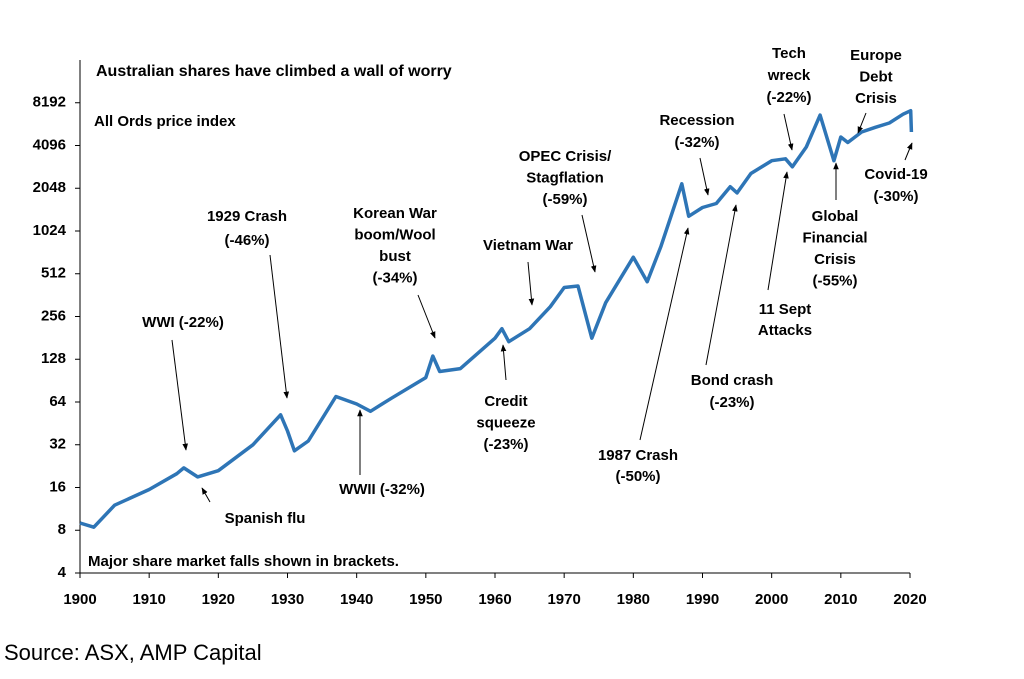 This screenshot has width=1024, height=679. What do you see at coordinates (62, 572) in the screenshot?
I see `y-tick-label: 4` at bounding box center [62, 572].